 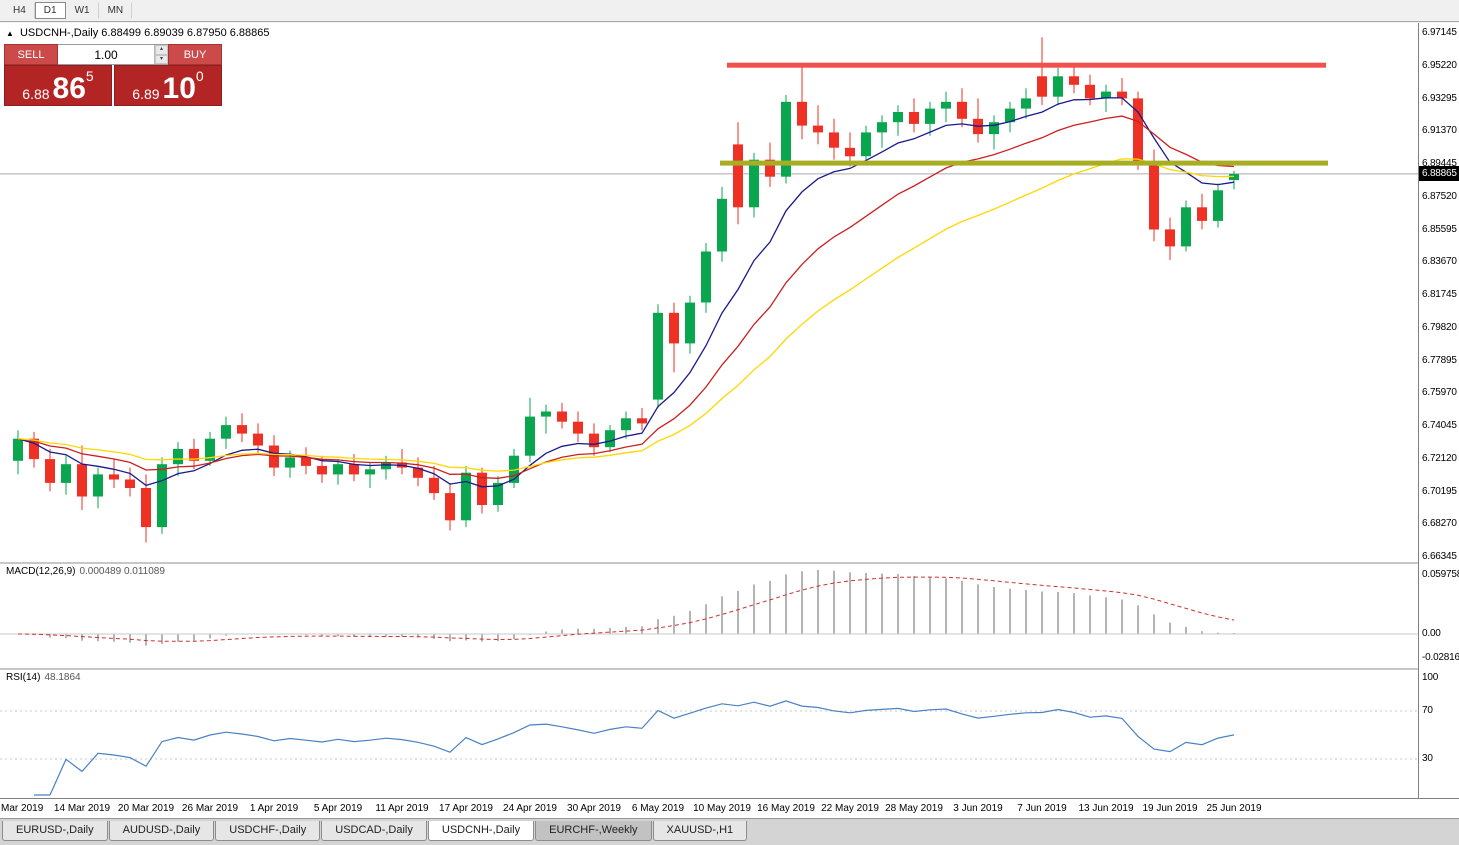 I want to click on price-axis-label: 6.81745, so click(x=1439, y=294).